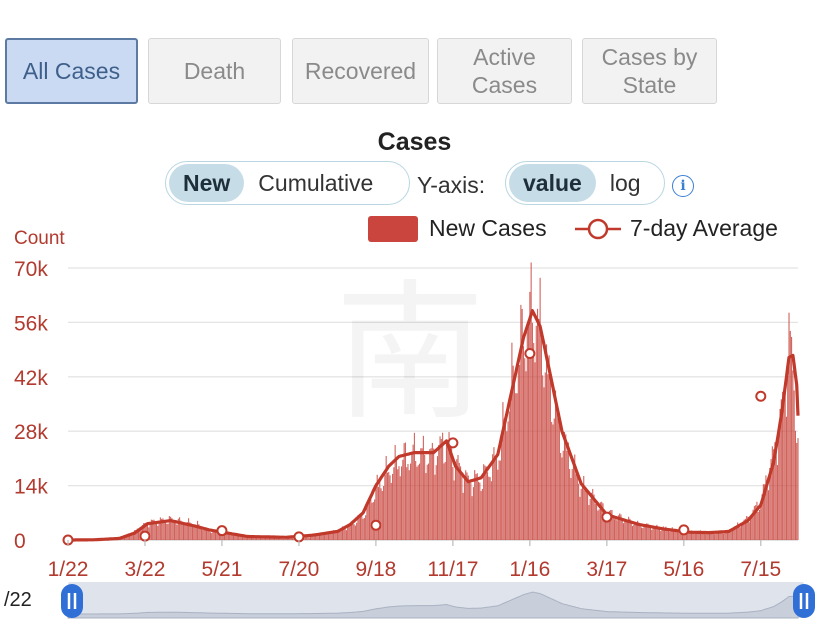 The image size is (829, 641). What do you see at coordinates (145, 569) in the screenshot?
I see `x-tick-label: 3/22` at bounding box center [145, 569].